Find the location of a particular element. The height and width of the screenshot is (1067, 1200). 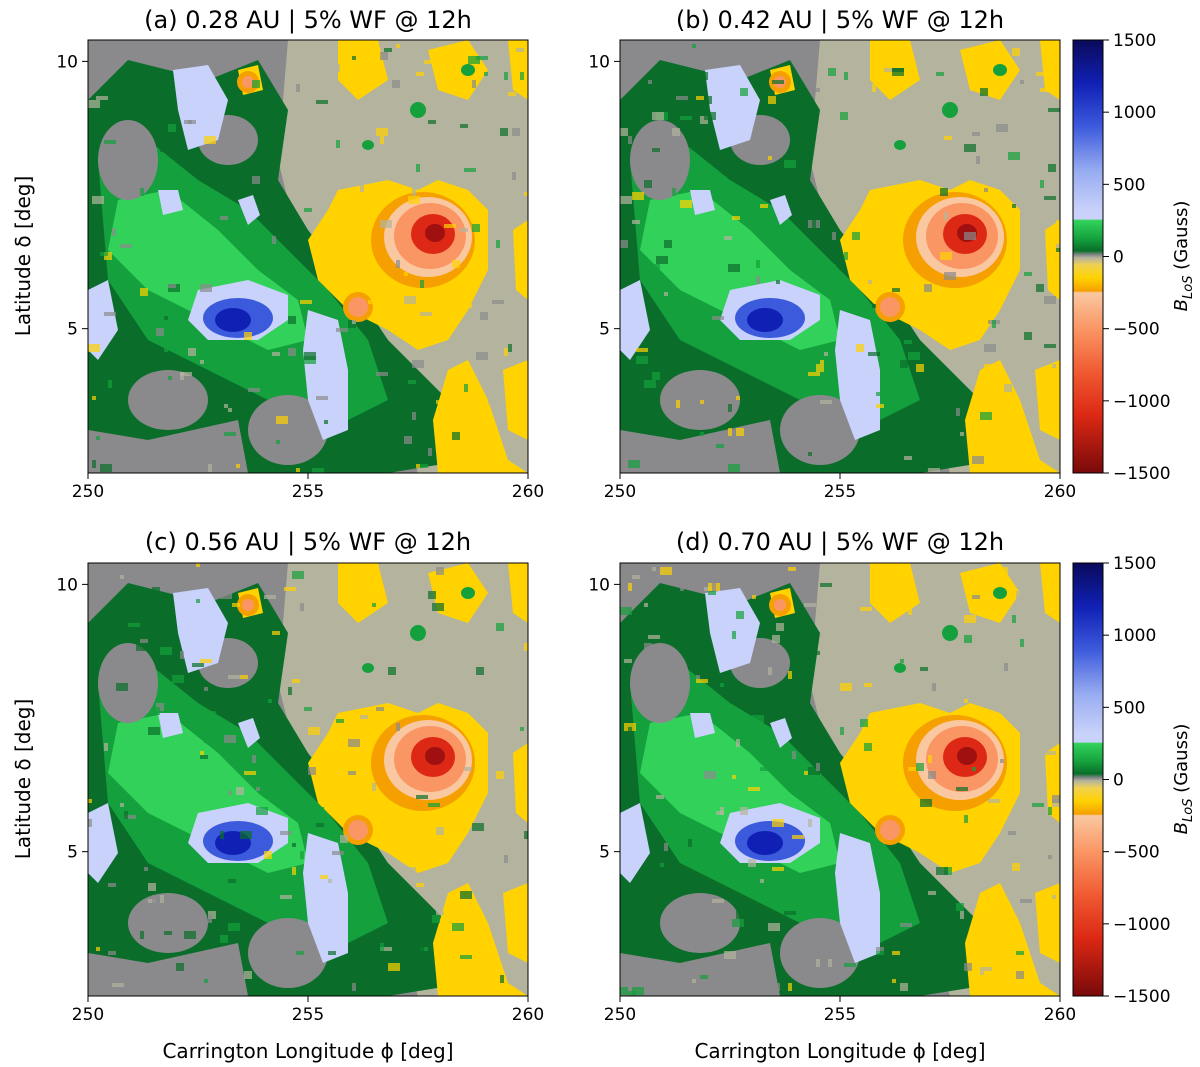

pore is located at coordinates (890, 307).